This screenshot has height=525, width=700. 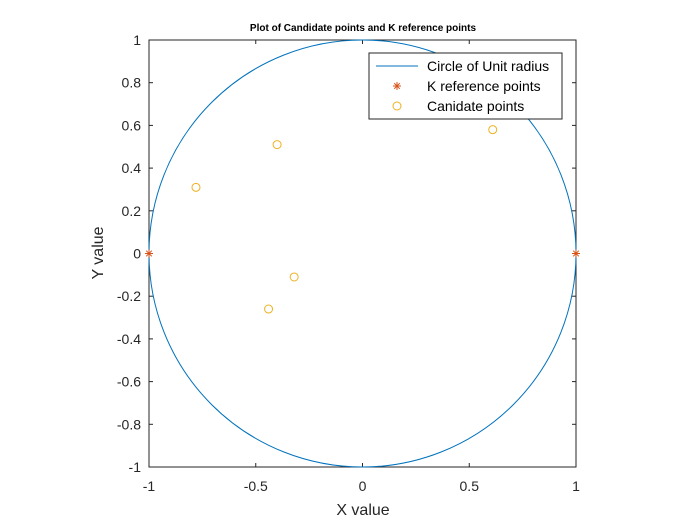 I want to click on x-axis-label: X value, so click(x=362, y=510).